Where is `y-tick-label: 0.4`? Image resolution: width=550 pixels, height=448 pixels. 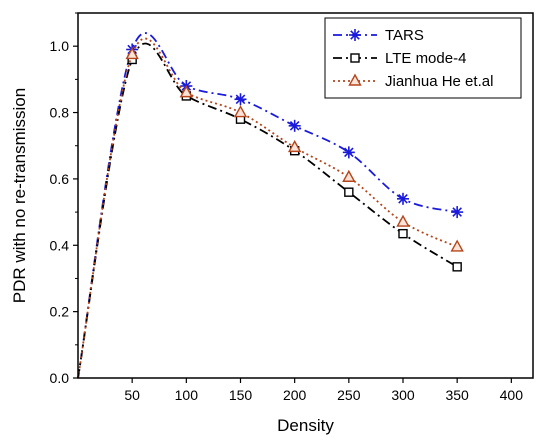 y-tick-label: 0.4 is located at coordinates (60, 245).